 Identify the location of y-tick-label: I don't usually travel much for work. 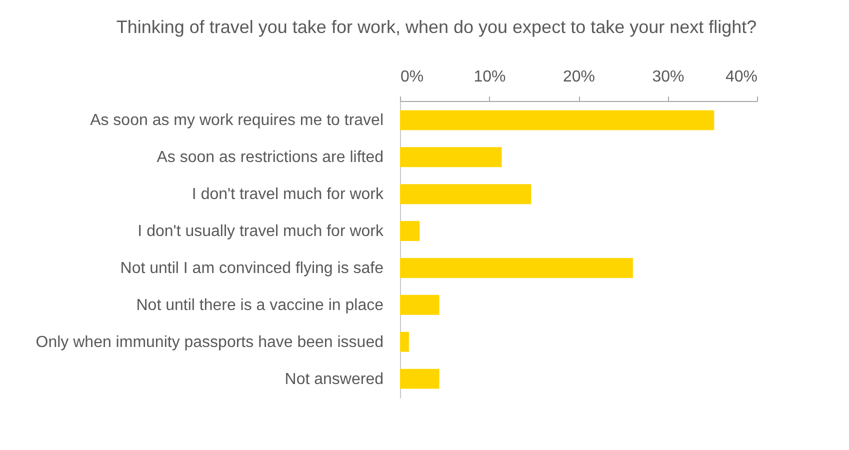
(261, 231).